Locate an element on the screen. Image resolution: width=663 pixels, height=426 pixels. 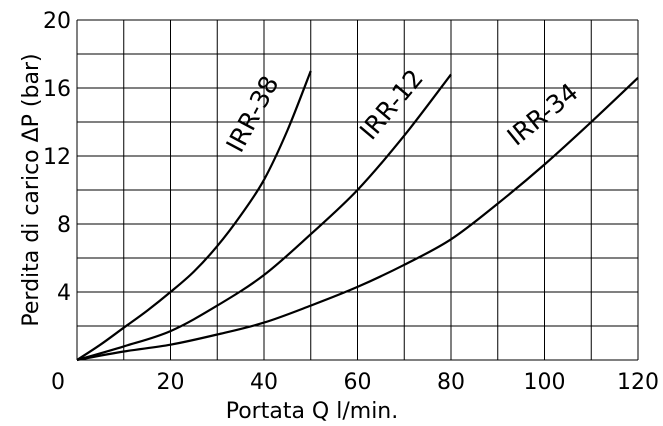
curve-labels: IRR-38 IRR-12 IRR-34 is located at coordinates (401, 110).